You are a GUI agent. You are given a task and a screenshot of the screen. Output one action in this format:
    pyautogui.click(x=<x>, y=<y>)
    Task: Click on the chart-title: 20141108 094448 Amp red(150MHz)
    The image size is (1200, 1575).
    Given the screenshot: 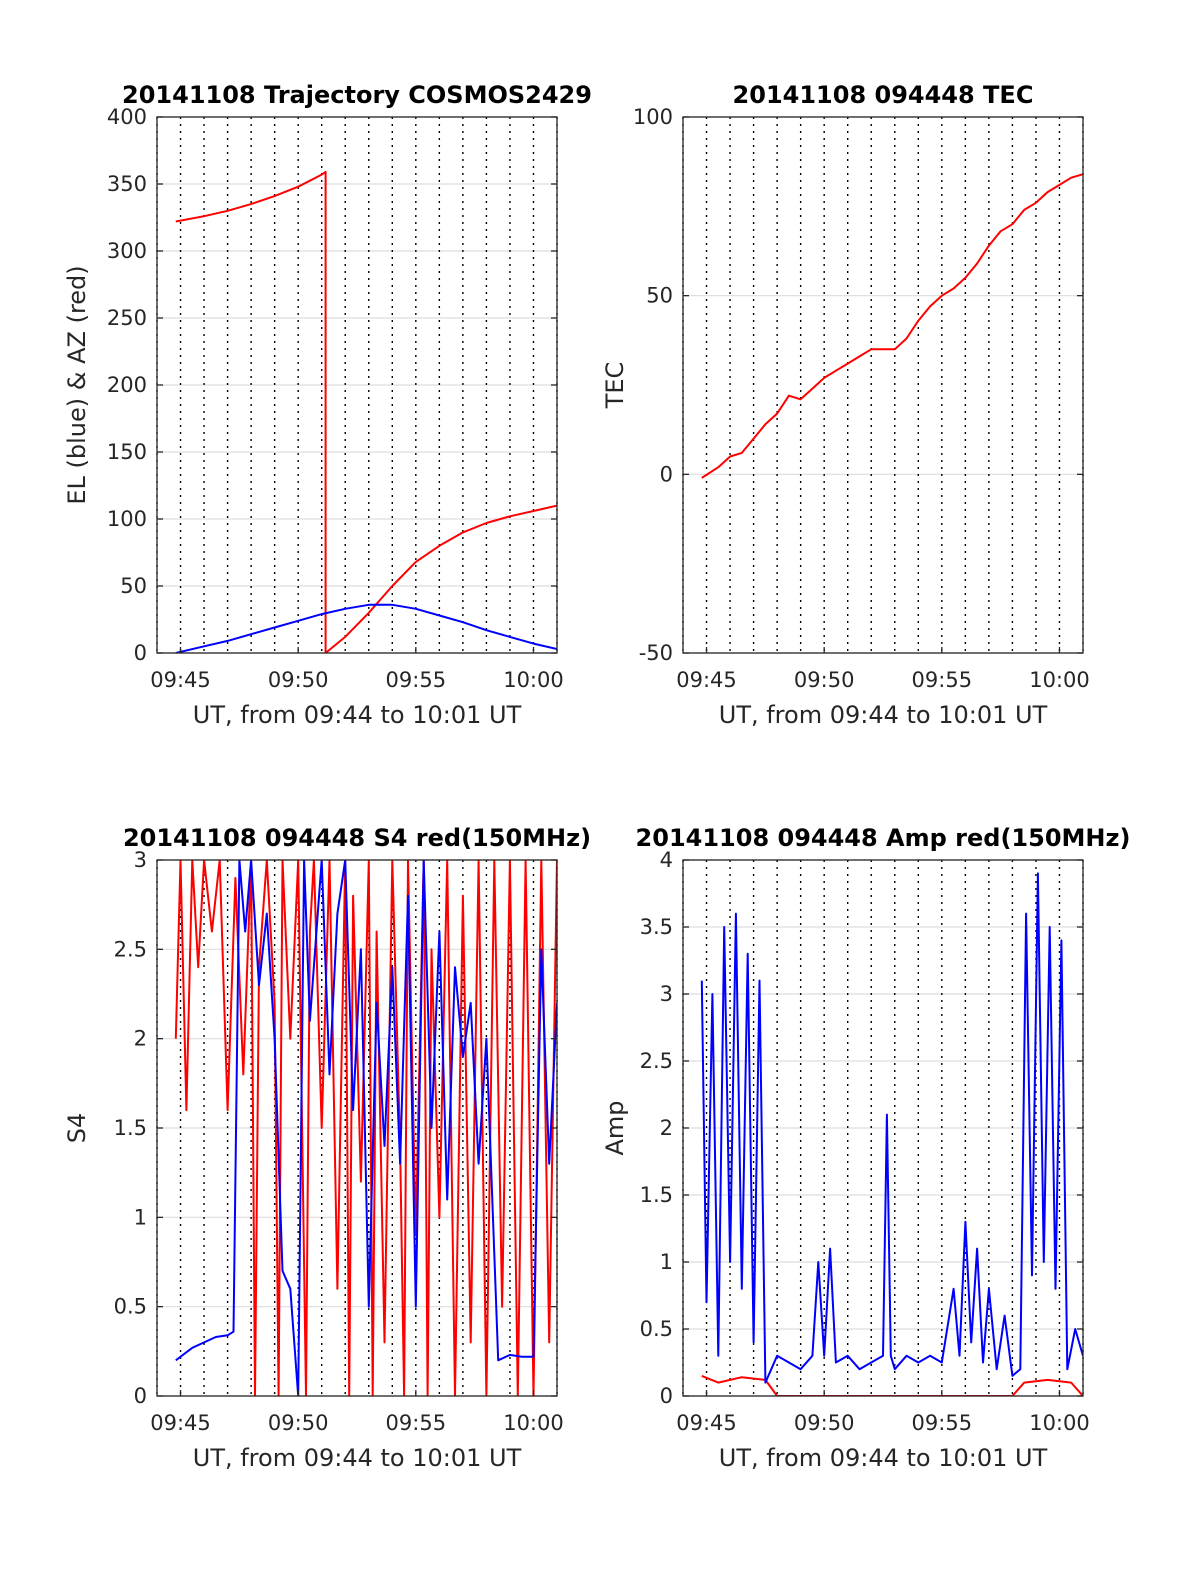 What is the action you would take?
    pyautogui.click(x=883, y=838)
    